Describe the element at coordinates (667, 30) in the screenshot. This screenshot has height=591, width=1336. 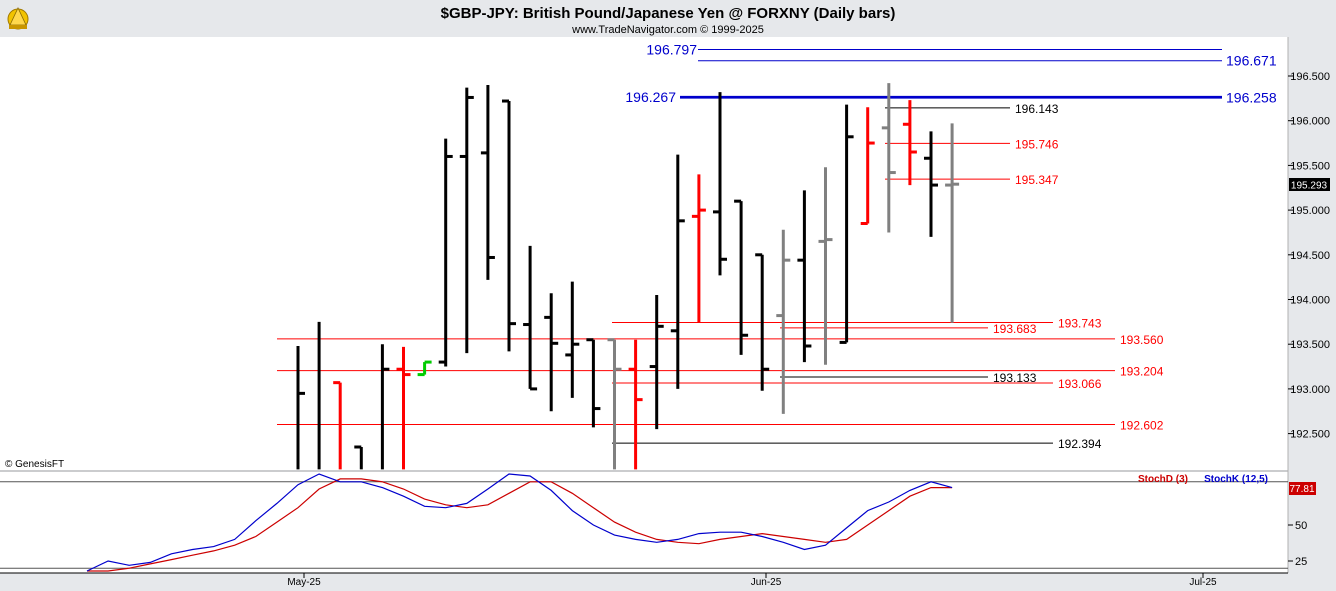
I see `chart-subtitle: www.TradeNavigator.com © 1999-2025` at that location.